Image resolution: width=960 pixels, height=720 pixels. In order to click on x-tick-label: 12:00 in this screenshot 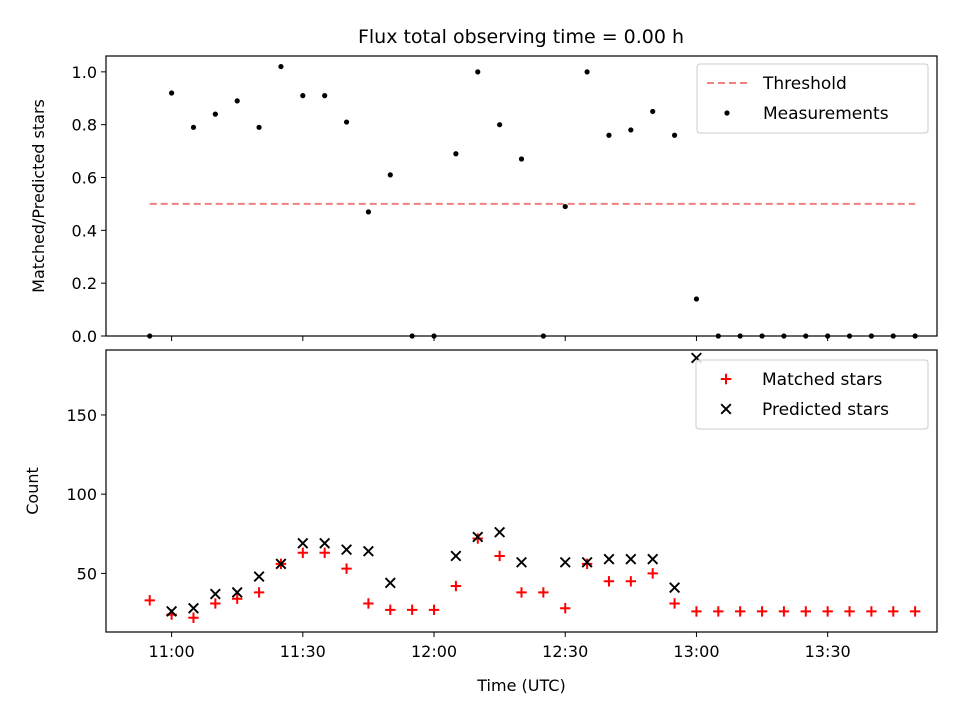, I will do `click(434, 651)`.